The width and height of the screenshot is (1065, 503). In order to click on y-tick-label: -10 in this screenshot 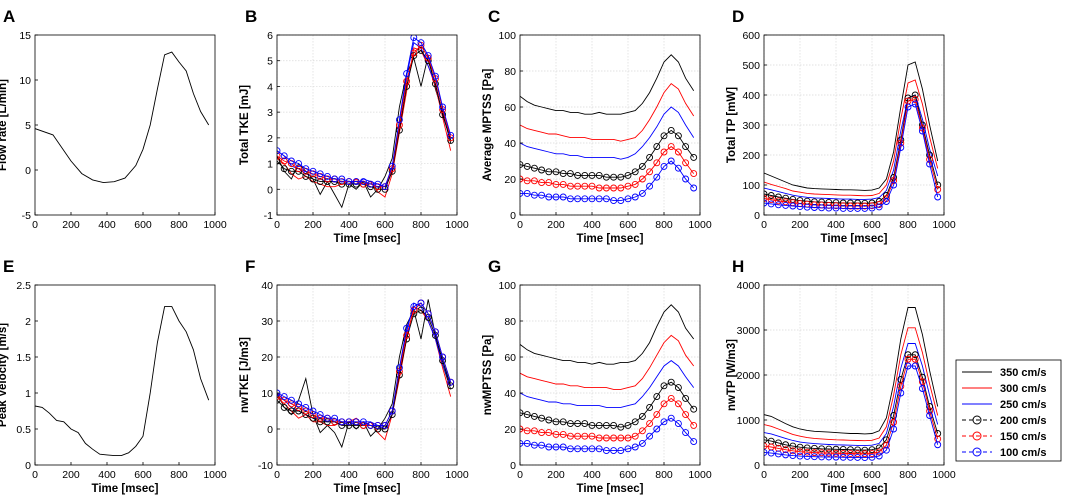, I will do `click(265, 466)`.